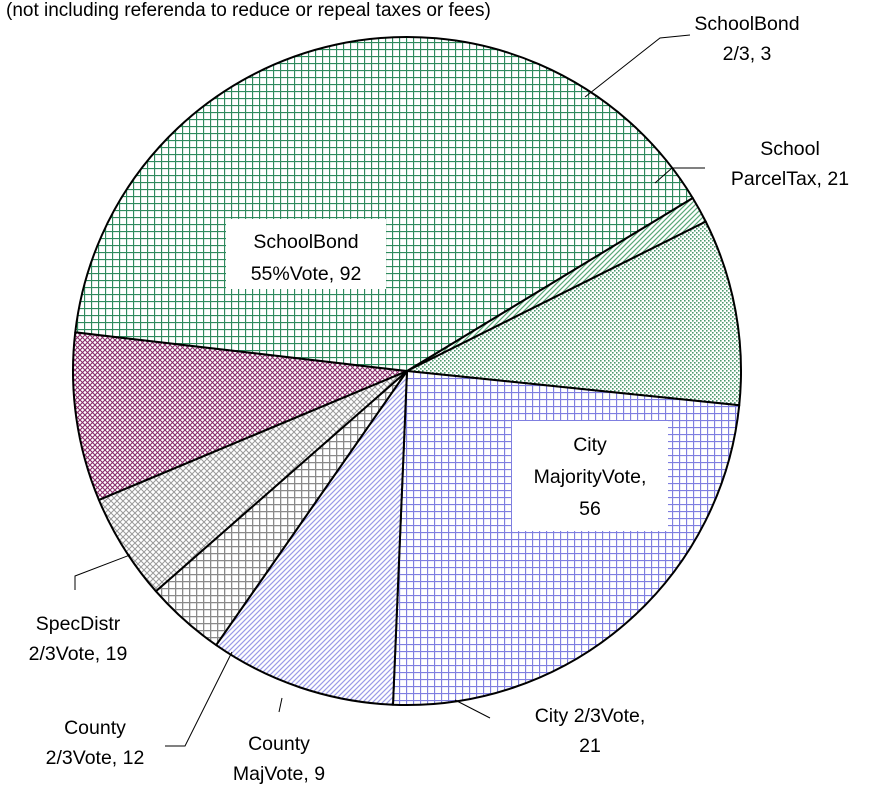 The height and width of the screenshot is (791, 872). I want to click on slice-city-majority-vote-label-box, so click(590, 476).